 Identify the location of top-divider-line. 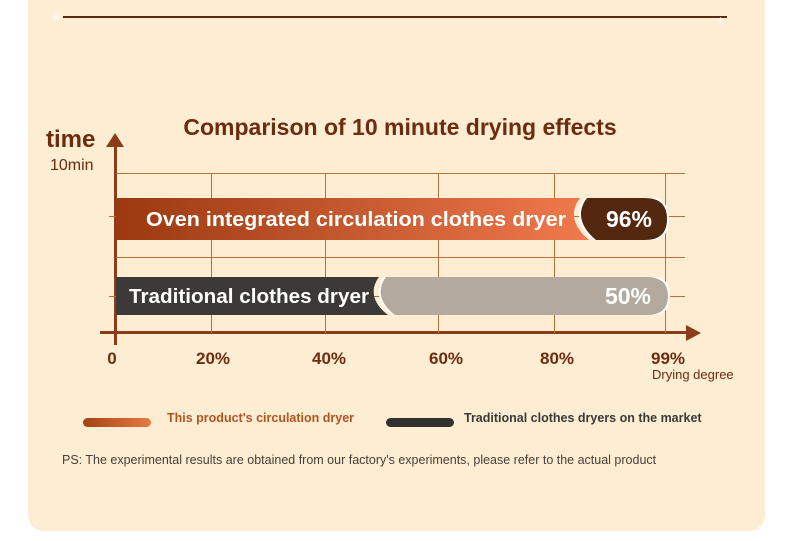
(395, 17).